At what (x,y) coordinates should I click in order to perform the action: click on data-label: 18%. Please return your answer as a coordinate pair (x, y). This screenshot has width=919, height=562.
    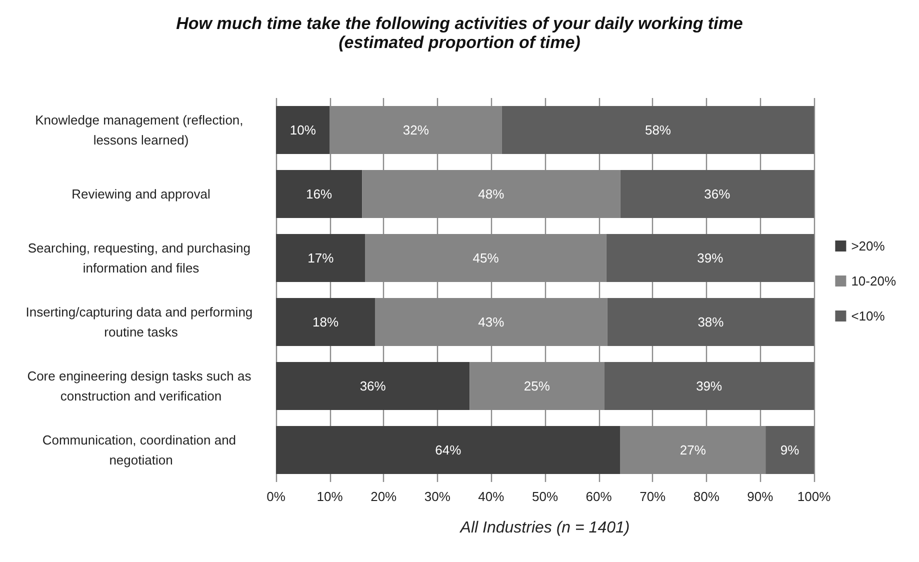
    Looking at the image, I should click on (325, 322).